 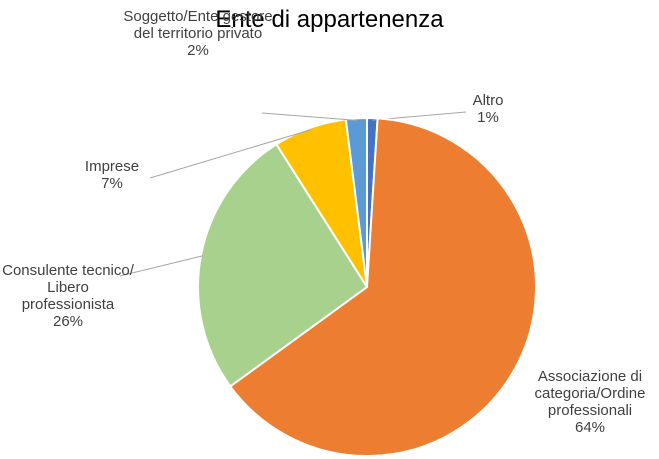 I want to click on slice-label: Altro 1%, so click(x=488, y=109).